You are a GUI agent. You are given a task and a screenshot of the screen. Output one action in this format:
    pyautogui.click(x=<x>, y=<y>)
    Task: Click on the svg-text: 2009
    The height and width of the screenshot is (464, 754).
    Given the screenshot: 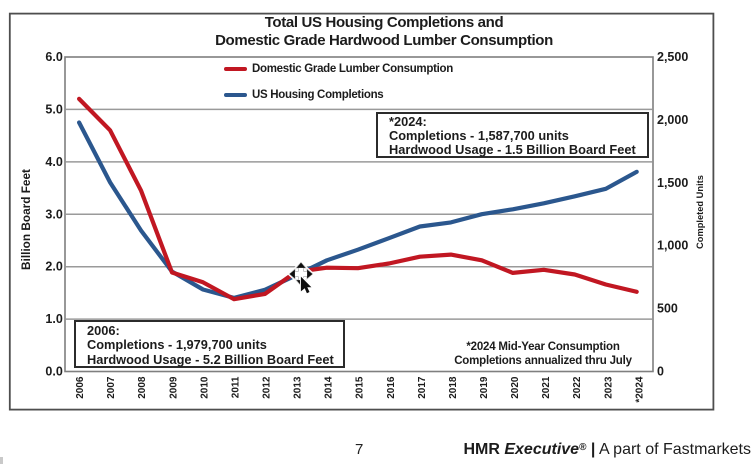 What is the action you would take?
    pyautogui.click(x=173, y=387)
    